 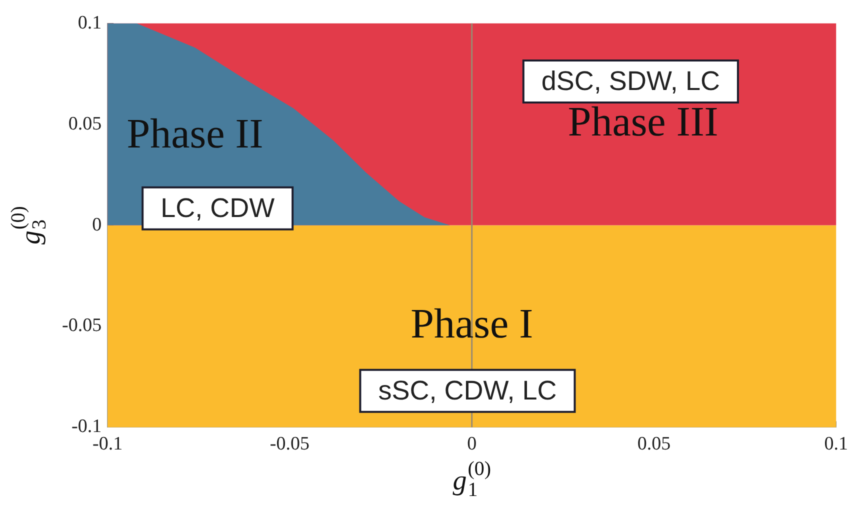 What do you see at coordinates (82, 325) in the screenshot?
I see `y-tick-label: -0.05` at bounding box center [82, 325].